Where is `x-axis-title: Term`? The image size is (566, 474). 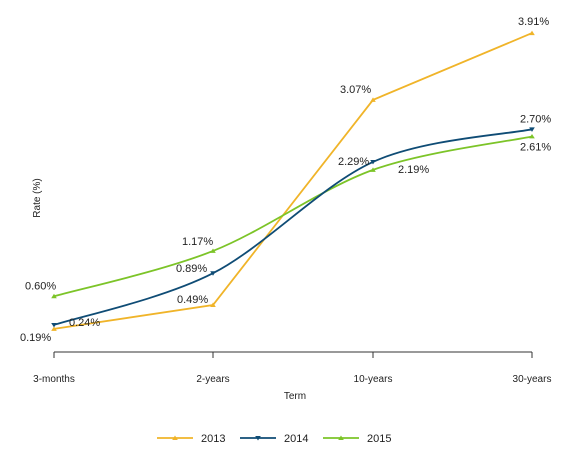
x-axis-title: Term is located at coordinates (295, 396).